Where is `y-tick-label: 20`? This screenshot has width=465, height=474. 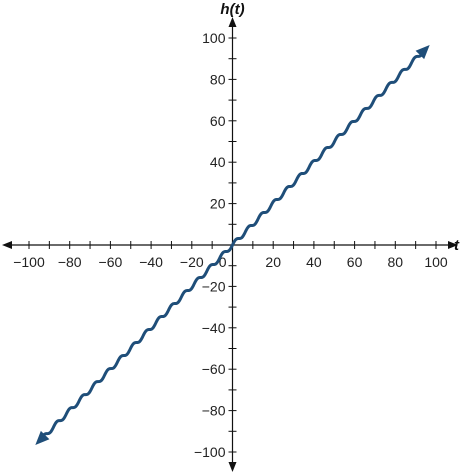 y-tick-label: 20 is located at coordinates (218, 204).